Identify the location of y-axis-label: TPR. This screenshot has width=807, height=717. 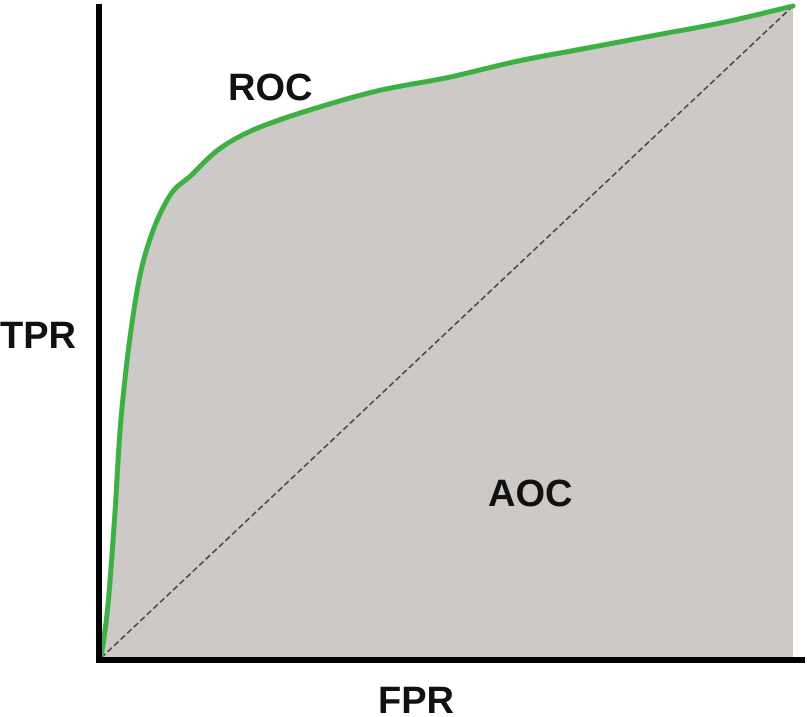
(38, 336).